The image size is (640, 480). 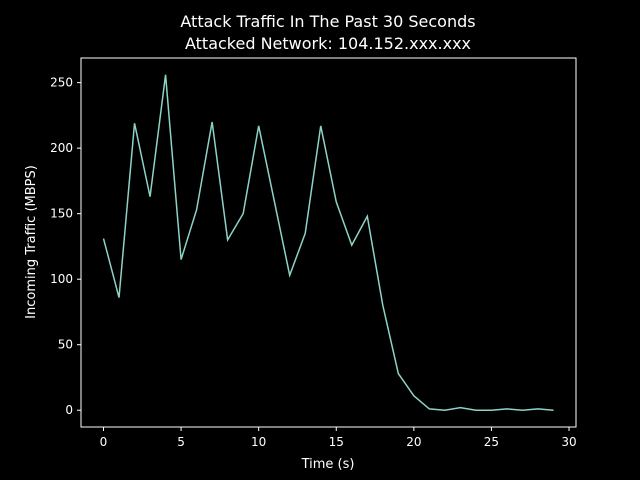 What do you see at coordinates (104, 442) in the screenshot?
I see `x-tick-label: 0` at bounding box center [104, 442].